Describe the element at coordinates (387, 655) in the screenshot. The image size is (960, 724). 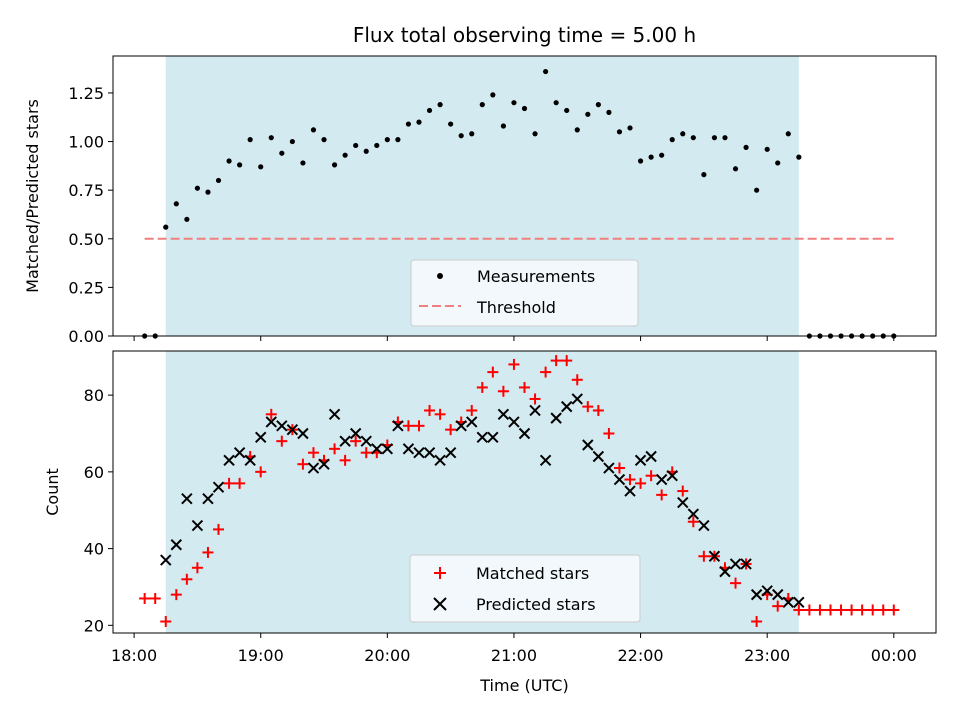
I see `x-tick-label: 20:00` at that location.